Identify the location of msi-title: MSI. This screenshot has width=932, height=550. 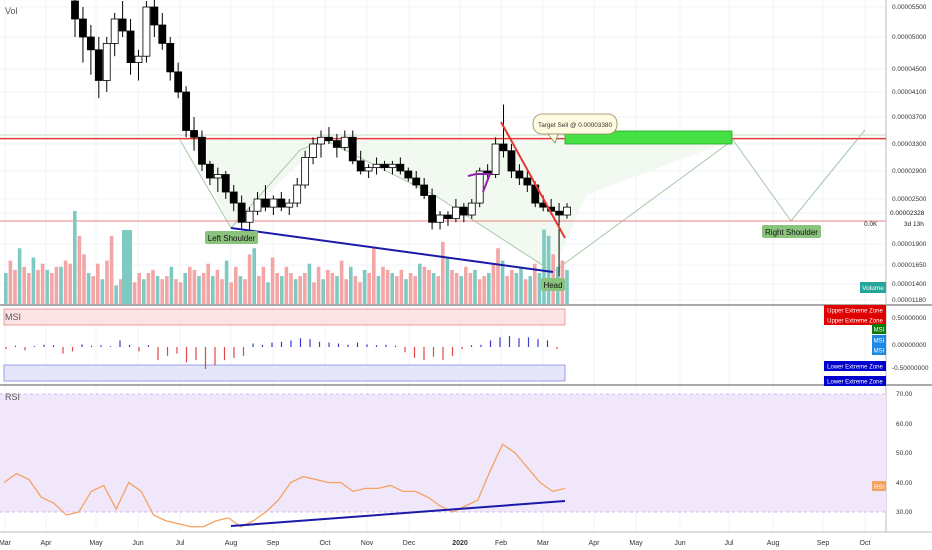
(13, 317).